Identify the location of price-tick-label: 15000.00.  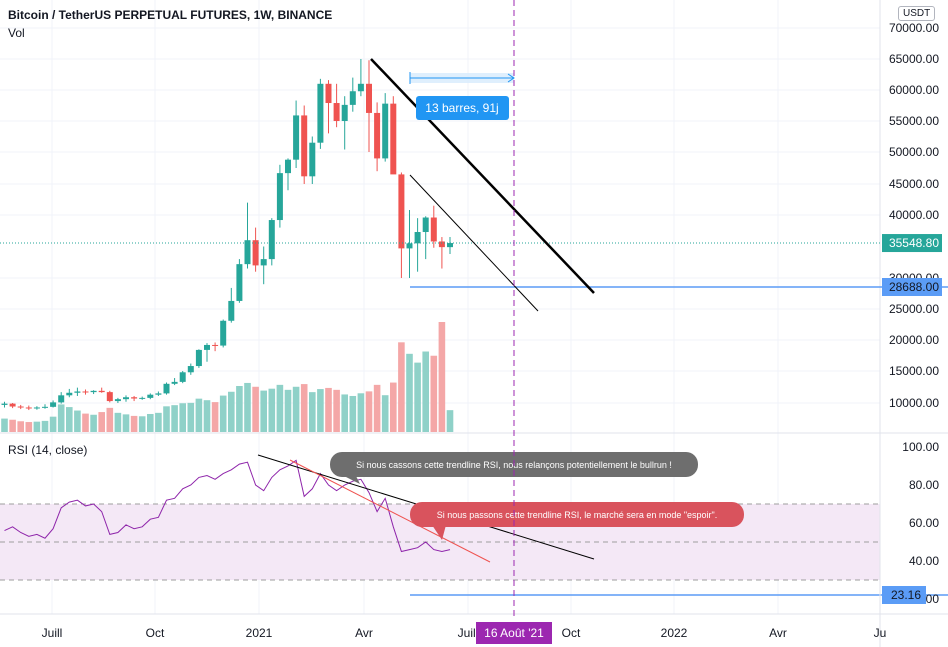
(914, 371).